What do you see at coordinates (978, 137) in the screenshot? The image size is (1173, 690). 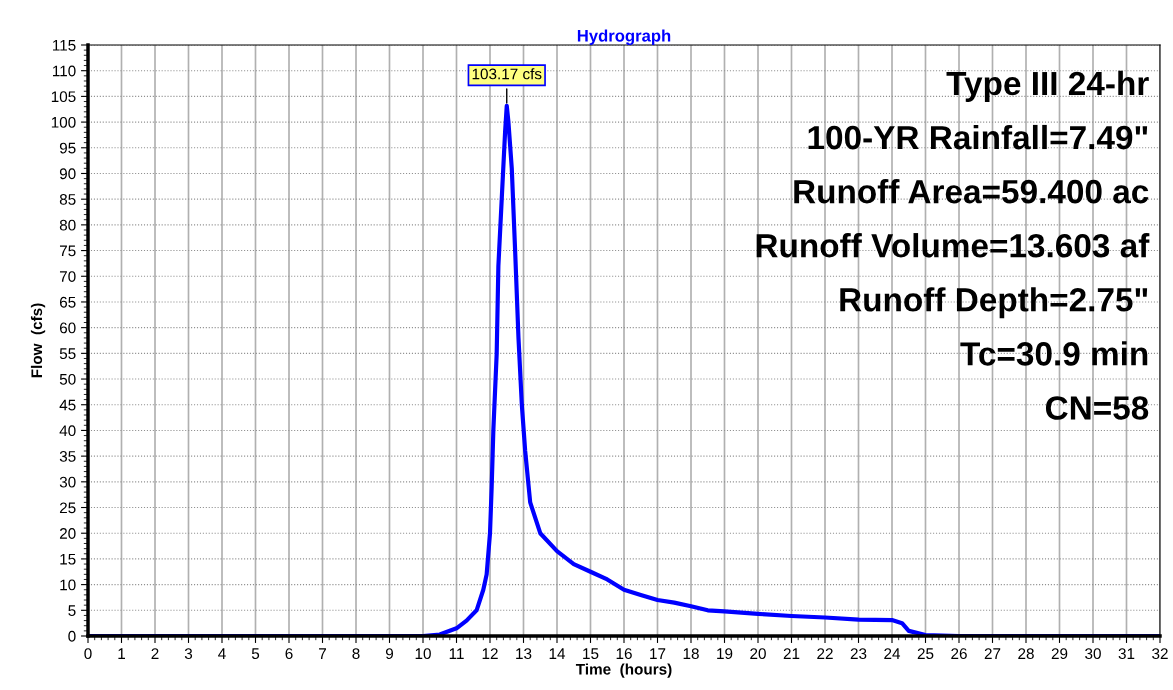 I see `annotation: 100-YR Rainfall=7.49"` at bounding box center [978, 137].